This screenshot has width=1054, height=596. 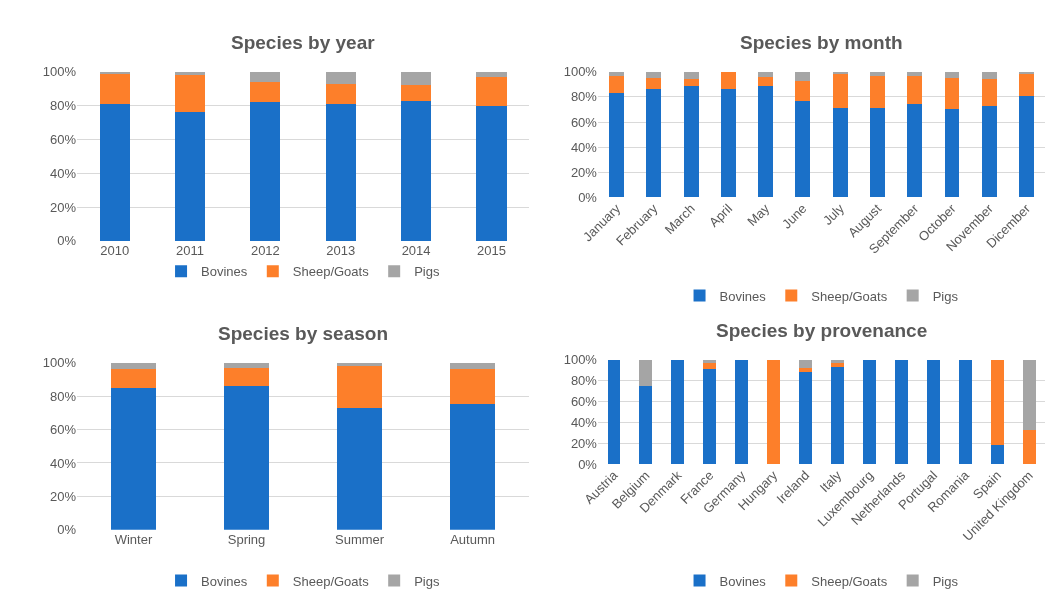 I want to click on chart-title: Species by provenance, so click(x=822, y=330).